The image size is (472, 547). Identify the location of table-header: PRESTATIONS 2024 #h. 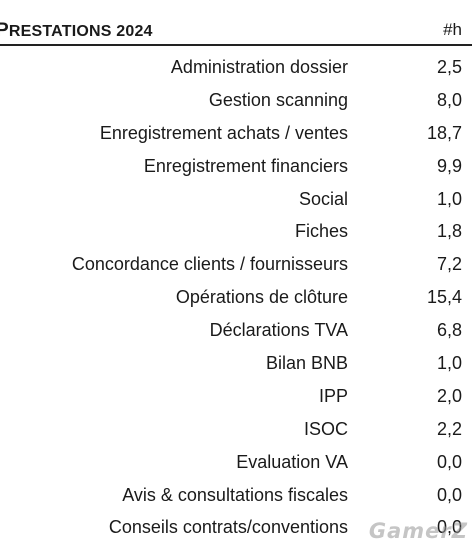
(236, 32).